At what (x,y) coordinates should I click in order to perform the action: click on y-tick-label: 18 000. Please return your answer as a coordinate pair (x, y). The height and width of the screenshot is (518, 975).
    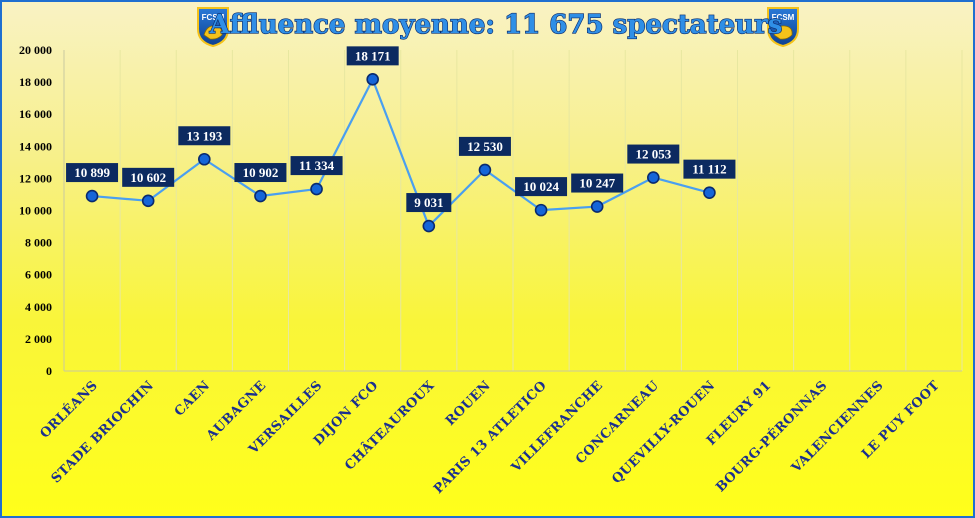
    Looking at the image, I should click on (35, 82).